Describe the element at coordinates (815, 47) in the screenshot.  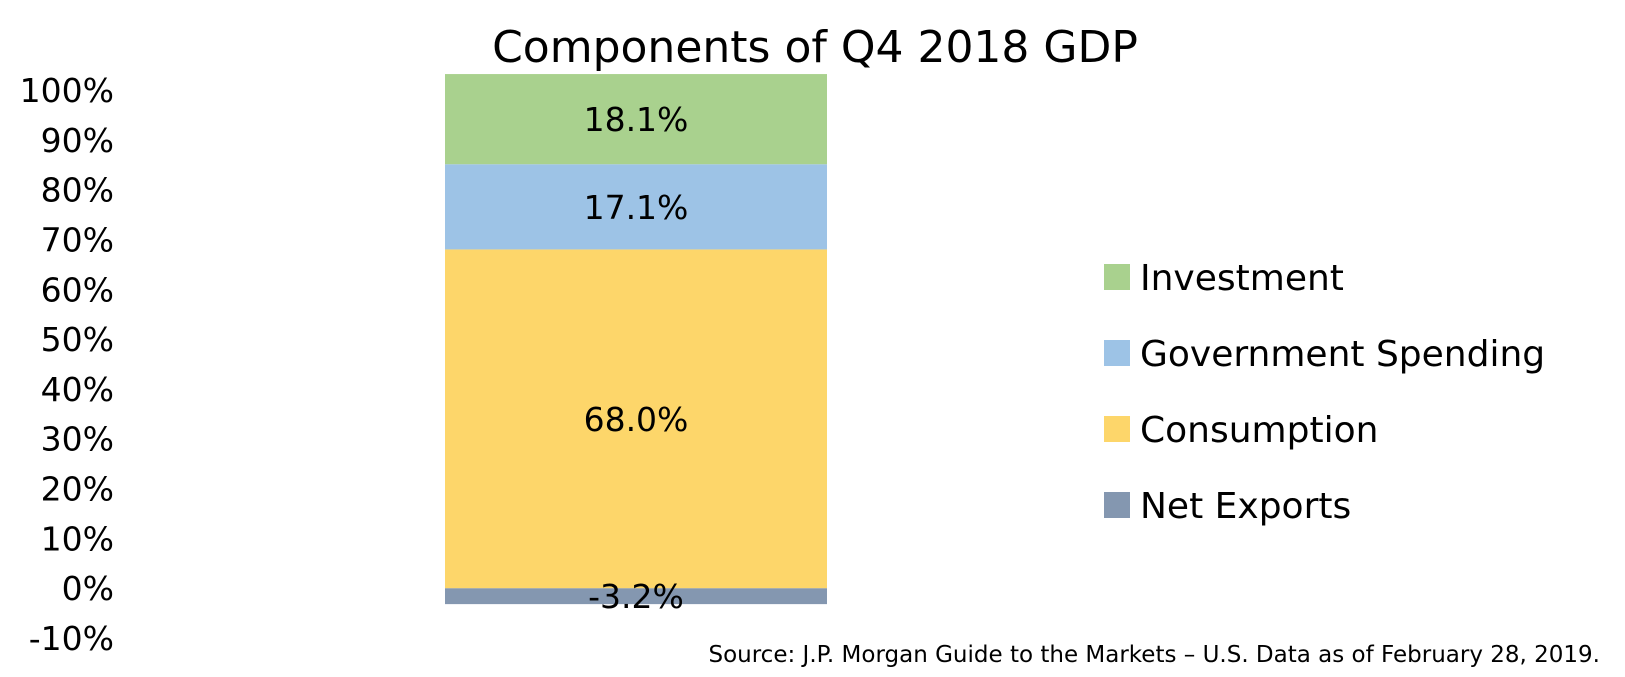
I see `chart-title: Components of Q4 2018 GDP` at that location.